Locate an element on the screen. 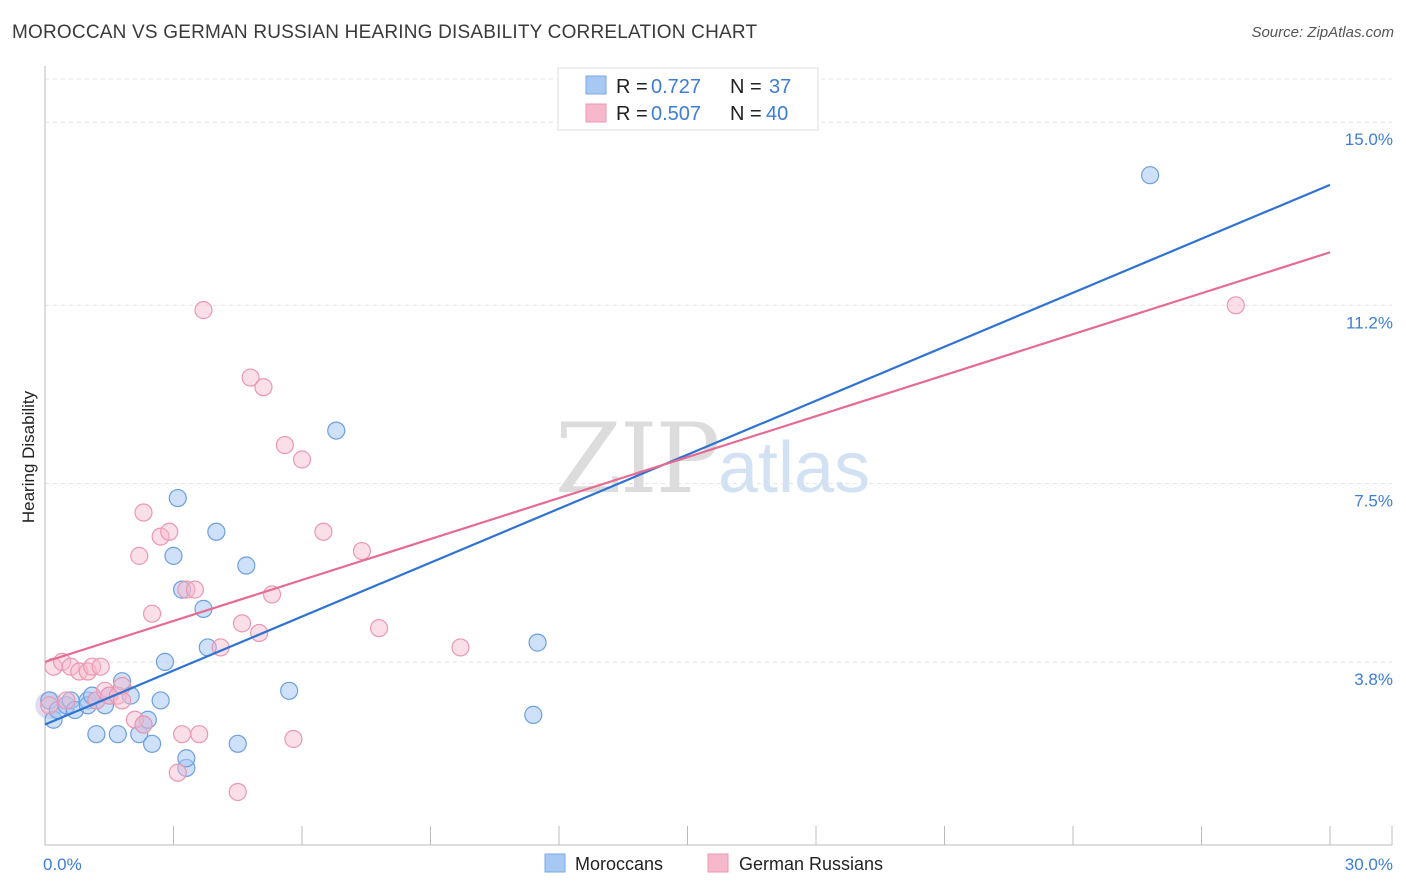 The width and height of the screenshot is (1406, 892). series-legend: Moroccans German Russians is located at coordinates (713, 863).